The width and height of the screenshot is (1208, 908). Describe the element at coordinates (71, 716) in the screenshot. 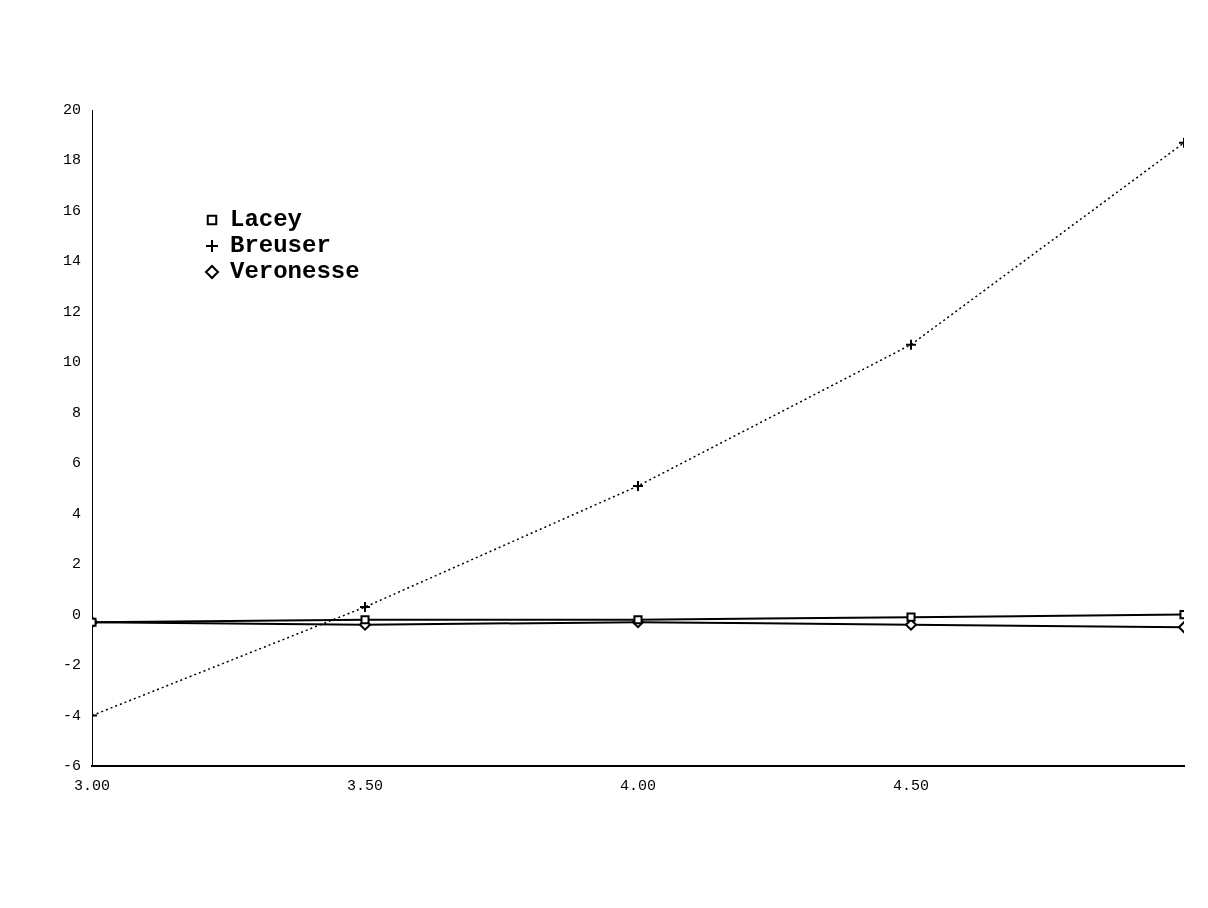

I see `y-tick-label: -4` at that location.